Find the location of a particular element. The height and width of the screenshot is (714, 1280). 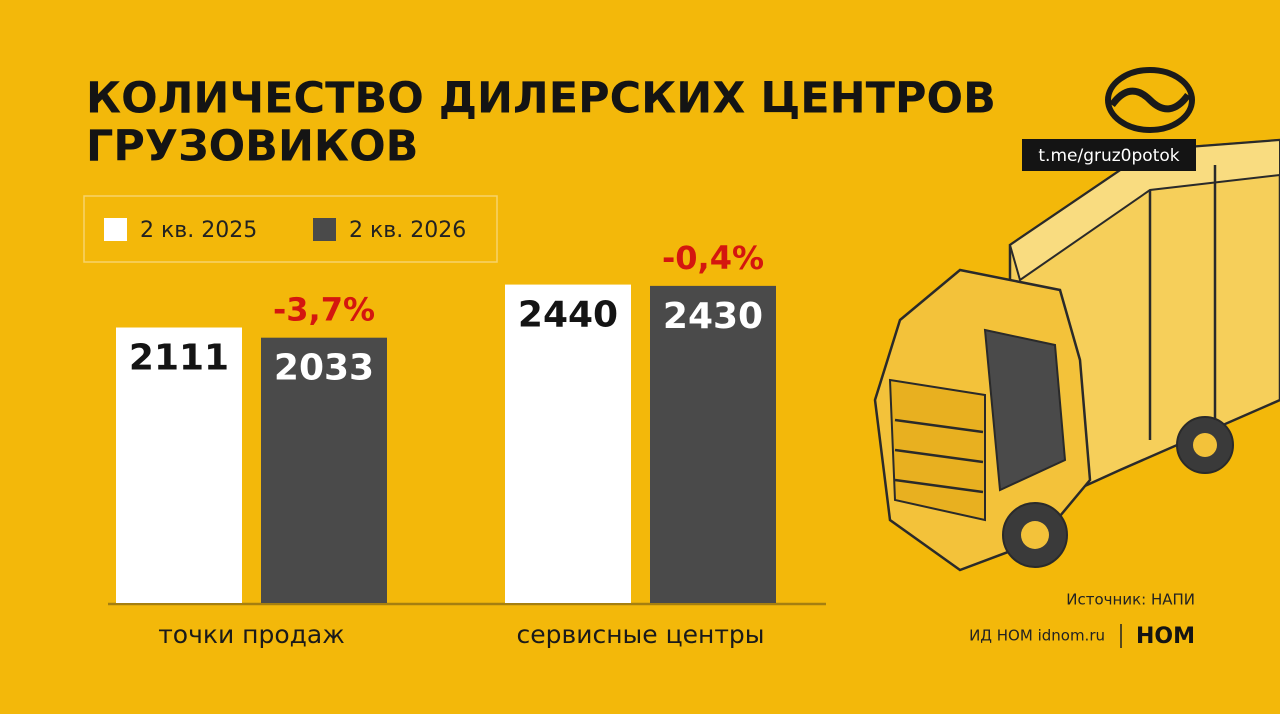

x-tick-label: сервисные центры is located at coordinates (640, 634).